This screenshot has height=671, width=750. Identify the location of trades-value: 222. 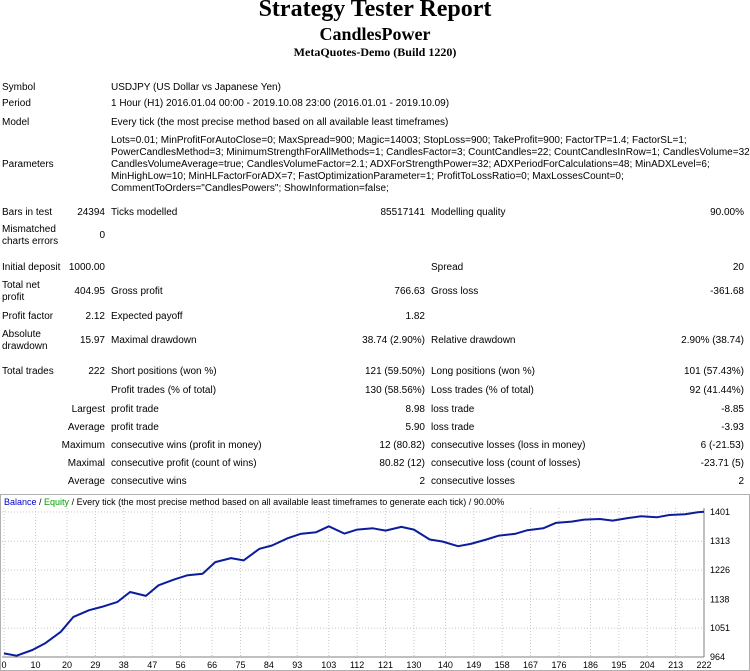
(96, 371).